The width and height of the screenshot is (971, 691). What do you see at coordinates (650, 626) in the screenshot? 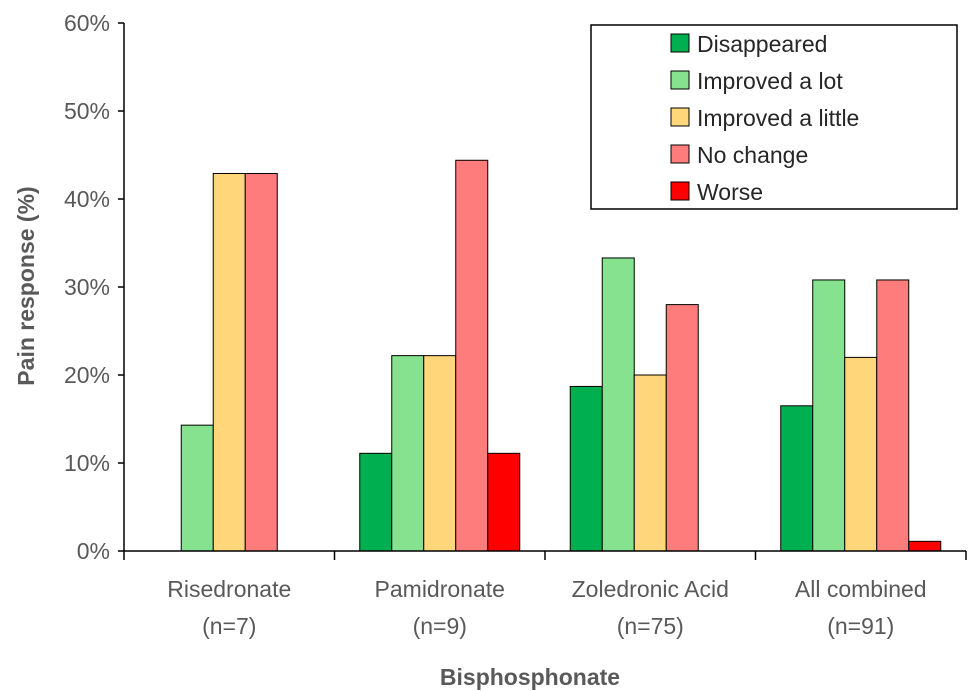
I see `x-category-label: (n=75)` at bounding box center [650, 626].